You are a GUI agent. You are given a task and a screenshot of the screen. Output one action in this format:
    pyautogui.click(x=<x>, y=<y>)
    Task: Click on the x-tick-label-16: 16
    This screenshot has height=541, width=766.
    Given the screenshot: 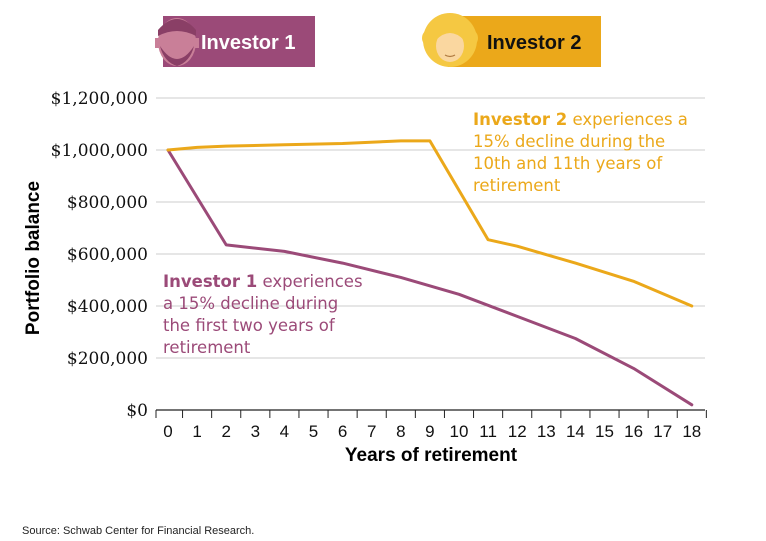 What is the action you would take?
    pyautogui.click(x=633, y=431)
    